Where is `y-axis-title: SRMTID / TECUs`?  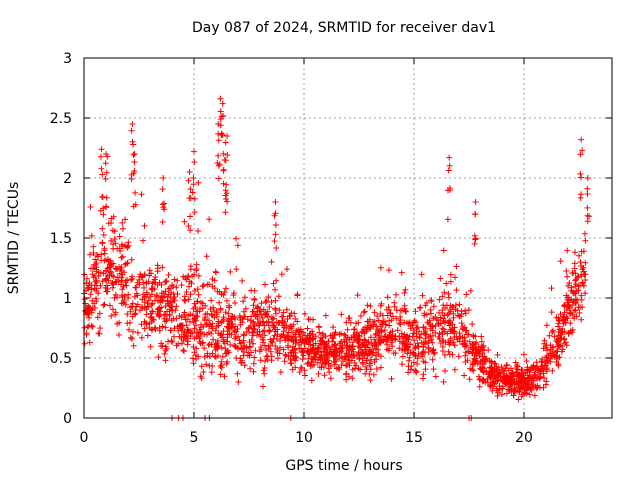
y-axis-title: SRMTID / TECUs is located at coordinates (14, 238).